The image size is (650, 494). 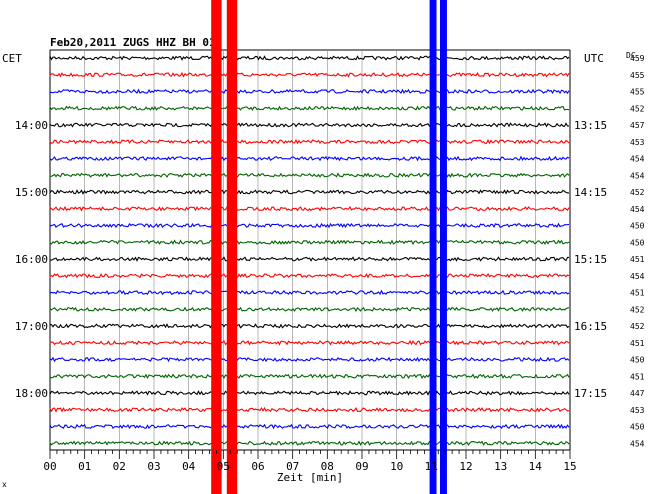 What do you see at coordinates (12, 58) in the screenshot?
I see `cet-axis-label: CET` at bounding box center [12, 58].